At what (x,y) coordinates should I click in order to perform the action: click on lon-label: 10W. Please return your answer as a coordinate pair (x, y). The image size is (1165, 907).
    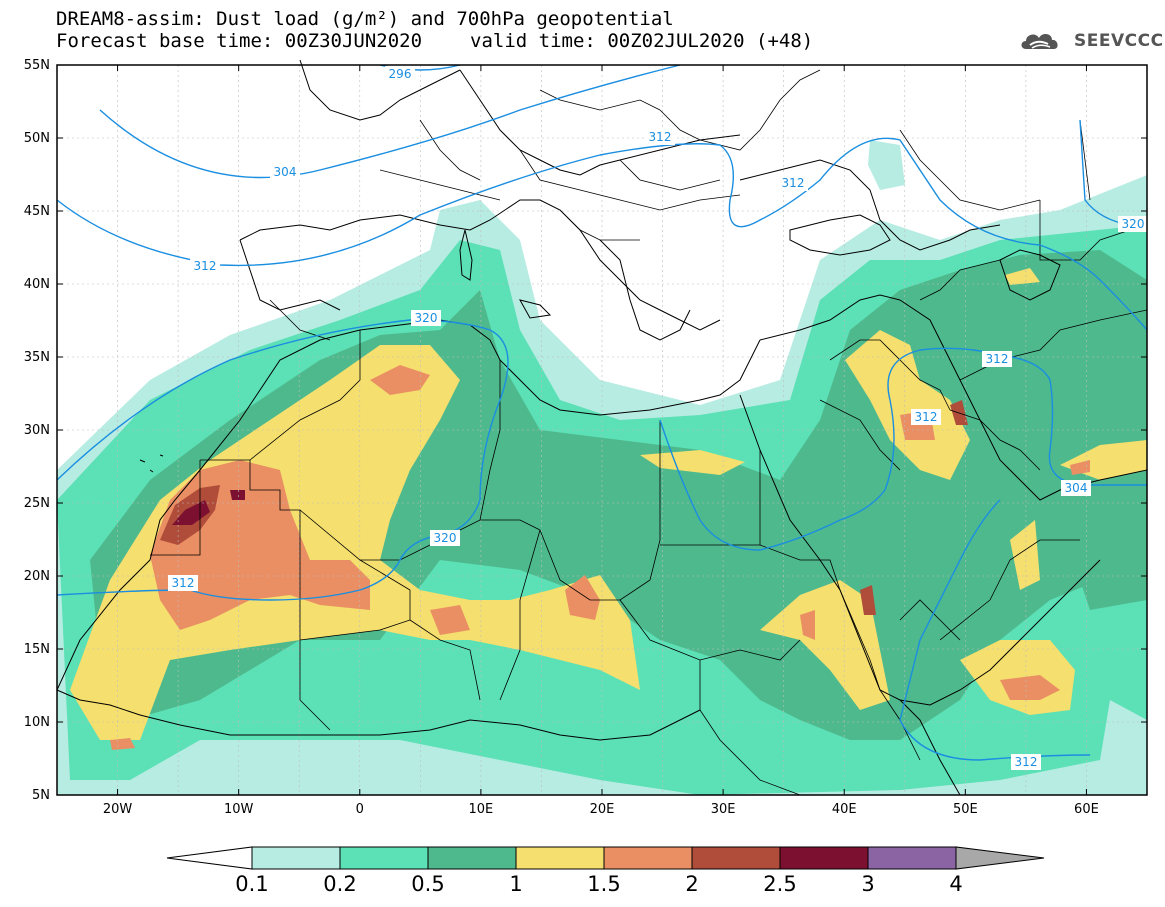
    Looking at the image, I should click on (239, 809).